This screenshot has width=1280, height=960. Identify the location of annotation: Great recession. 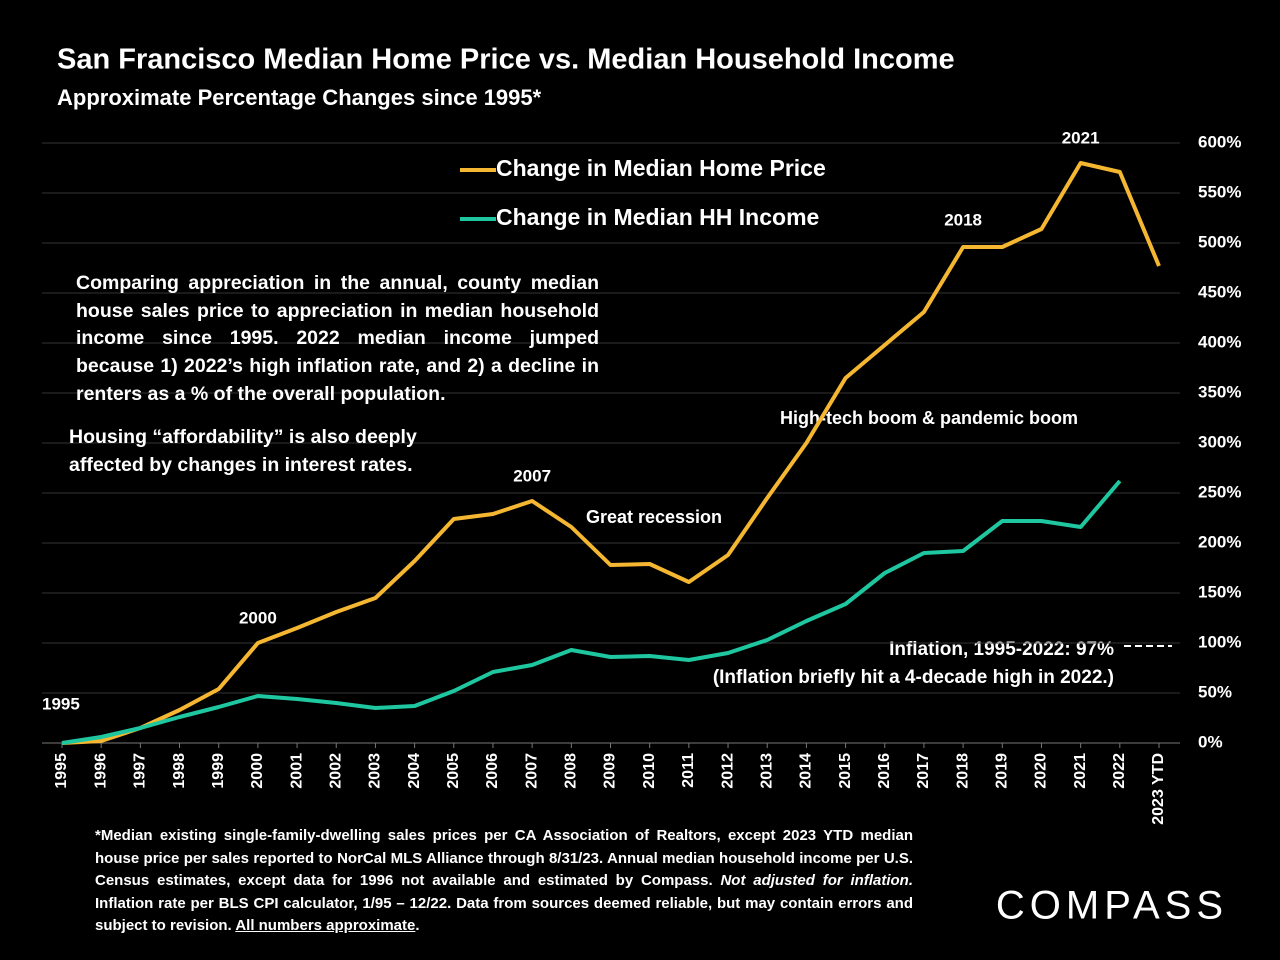
(654, 517).